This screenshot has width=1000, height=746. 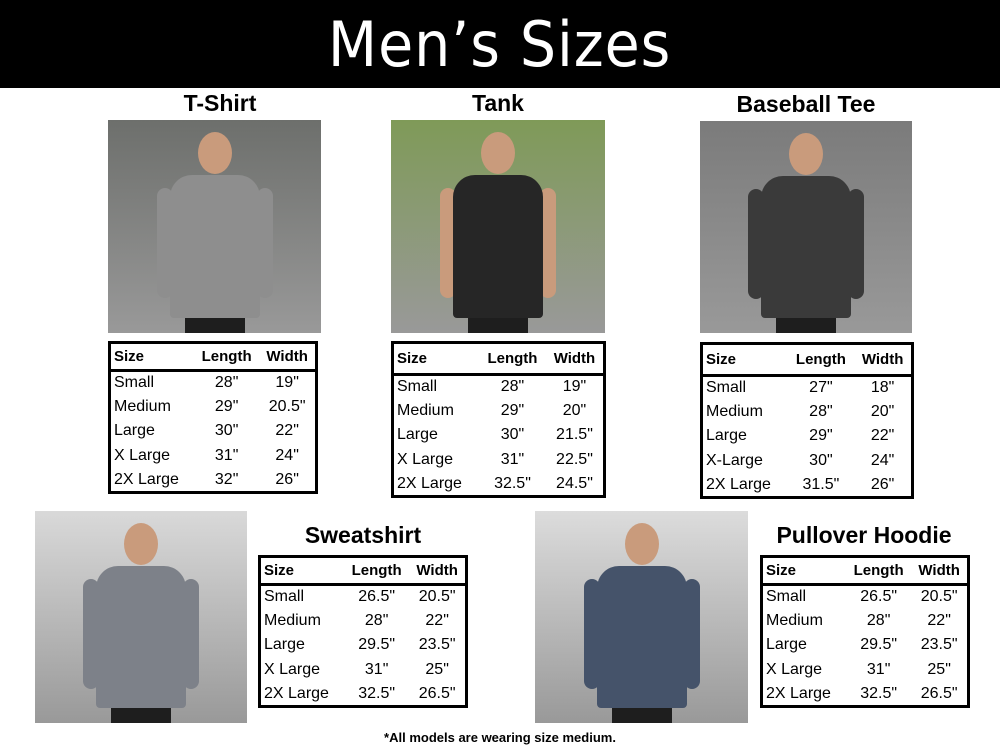 I want to click on t-shirt-title: T-Shirt, so click(x=220, y=103).